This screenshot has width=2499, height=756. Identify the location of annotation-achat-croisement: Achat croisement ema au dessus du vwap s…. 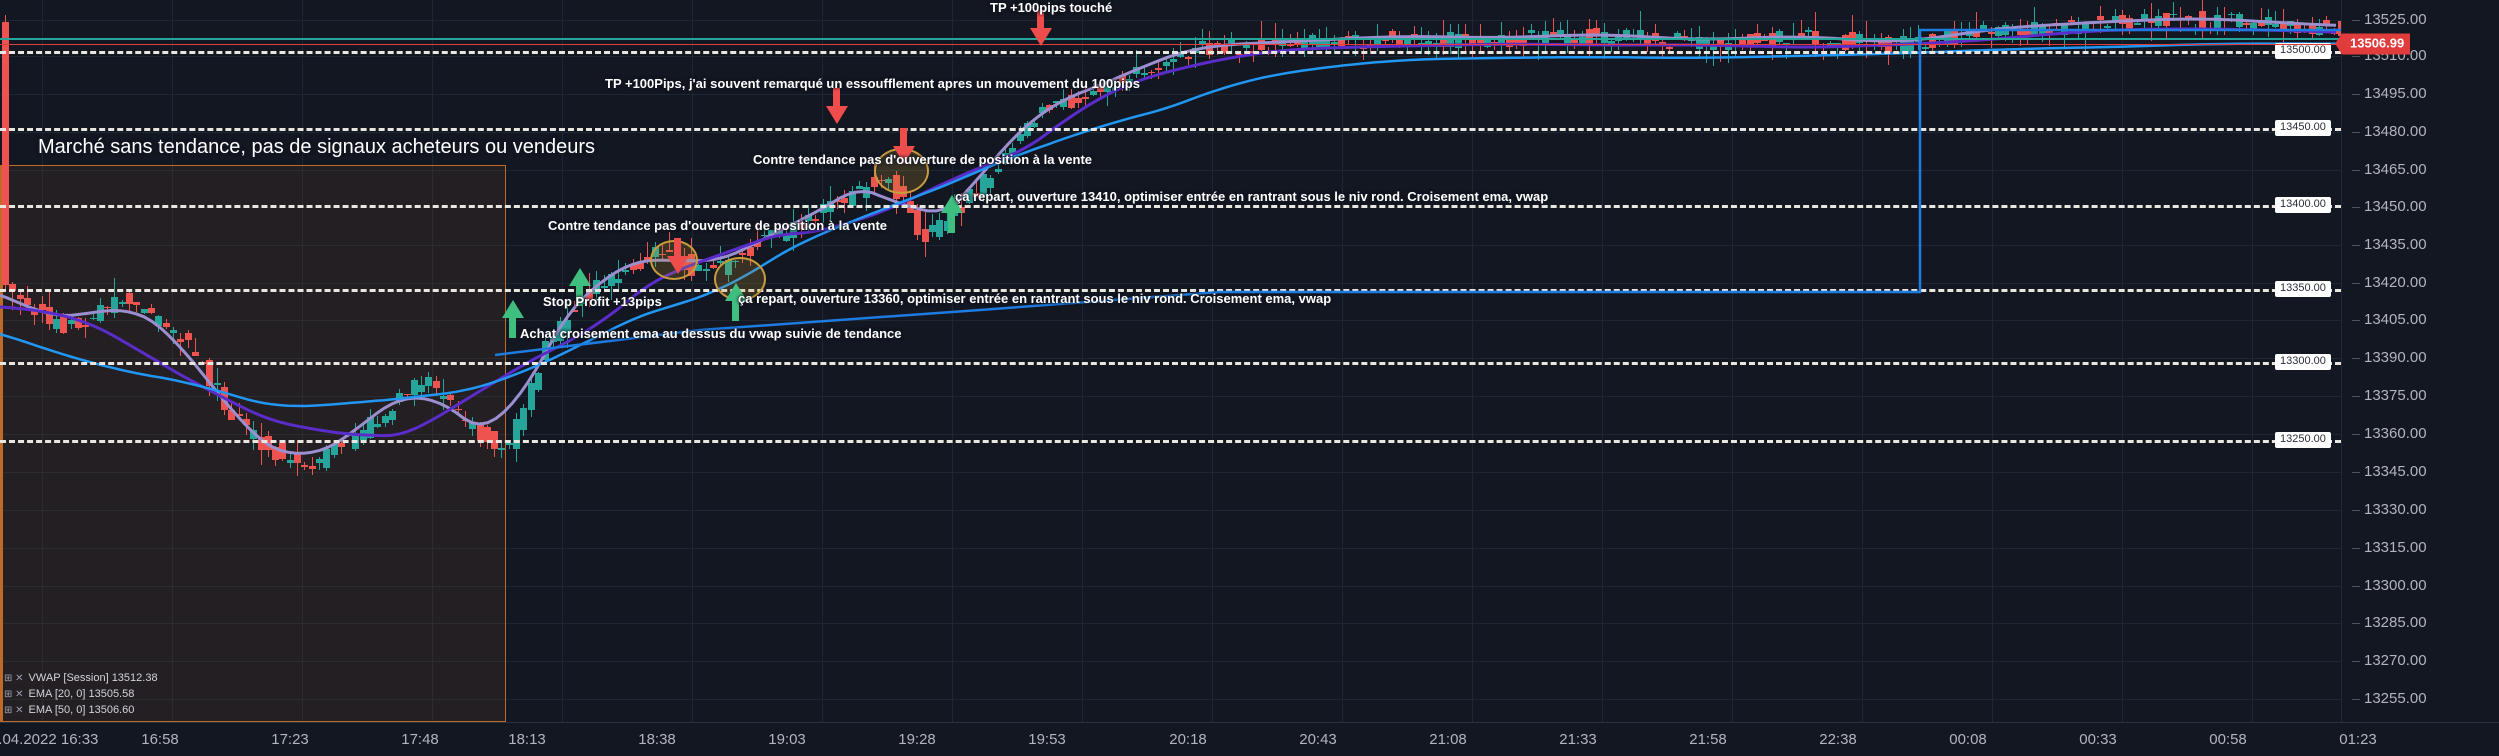
(711, 333).